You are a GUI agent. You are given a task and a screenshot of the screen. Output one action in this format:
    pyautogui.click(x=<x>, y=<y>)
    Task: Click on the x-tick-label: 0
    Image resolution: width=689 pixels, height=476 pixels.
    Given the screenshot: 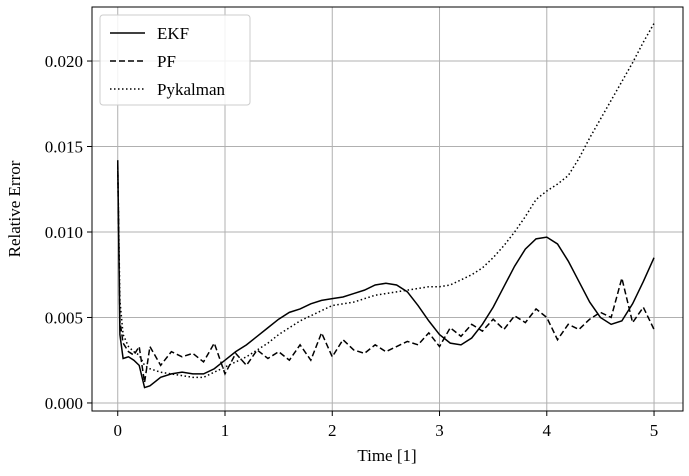 What is the action you would take?
    pyautogui.click(x=117, y=430)
    